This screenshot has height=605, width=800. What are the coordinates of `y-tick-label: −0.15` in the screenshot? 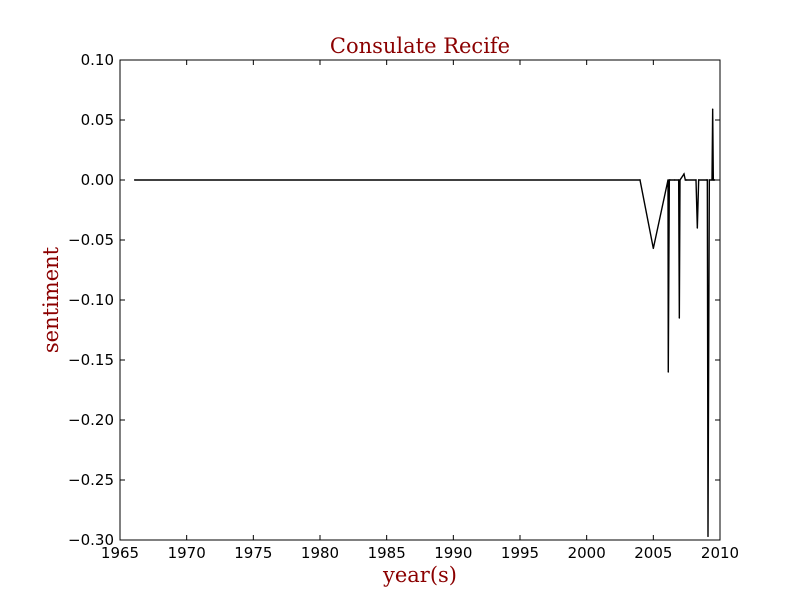 It's located at (91, 360).